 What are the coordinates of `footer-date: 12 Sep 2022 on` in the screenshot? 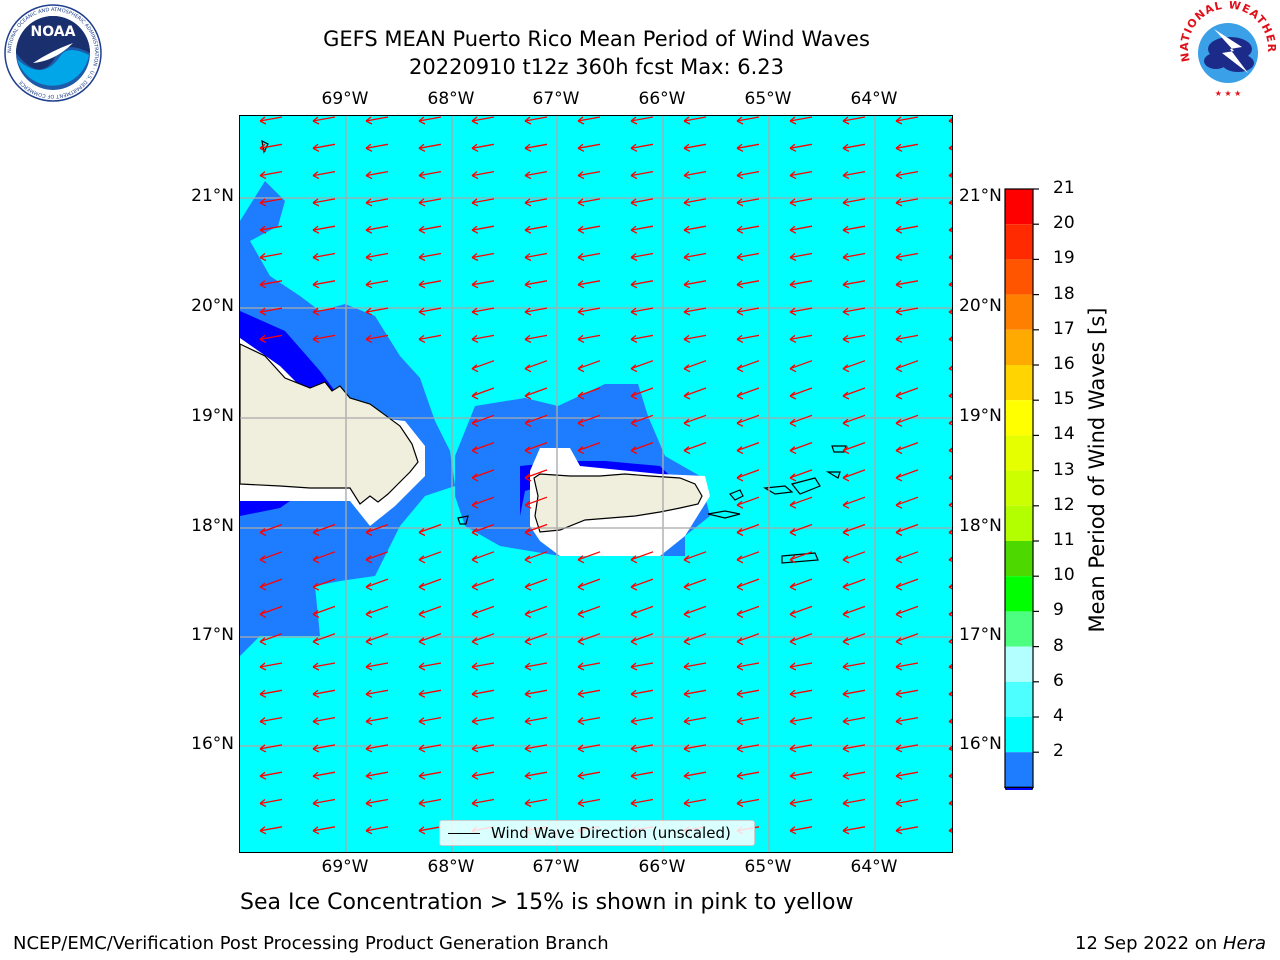 It's located at (1149, 943).